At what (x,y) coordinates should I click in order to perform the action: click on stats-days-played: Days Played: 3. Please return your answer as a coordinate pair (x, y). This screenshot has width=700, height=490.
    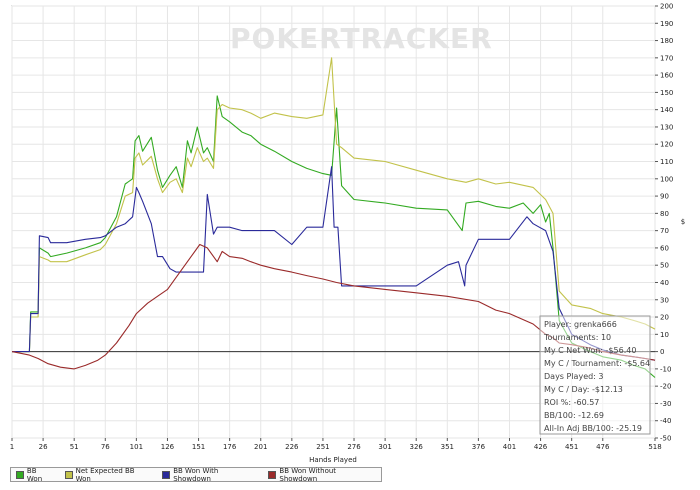
    Looking at the image, I should click on (574, 376).